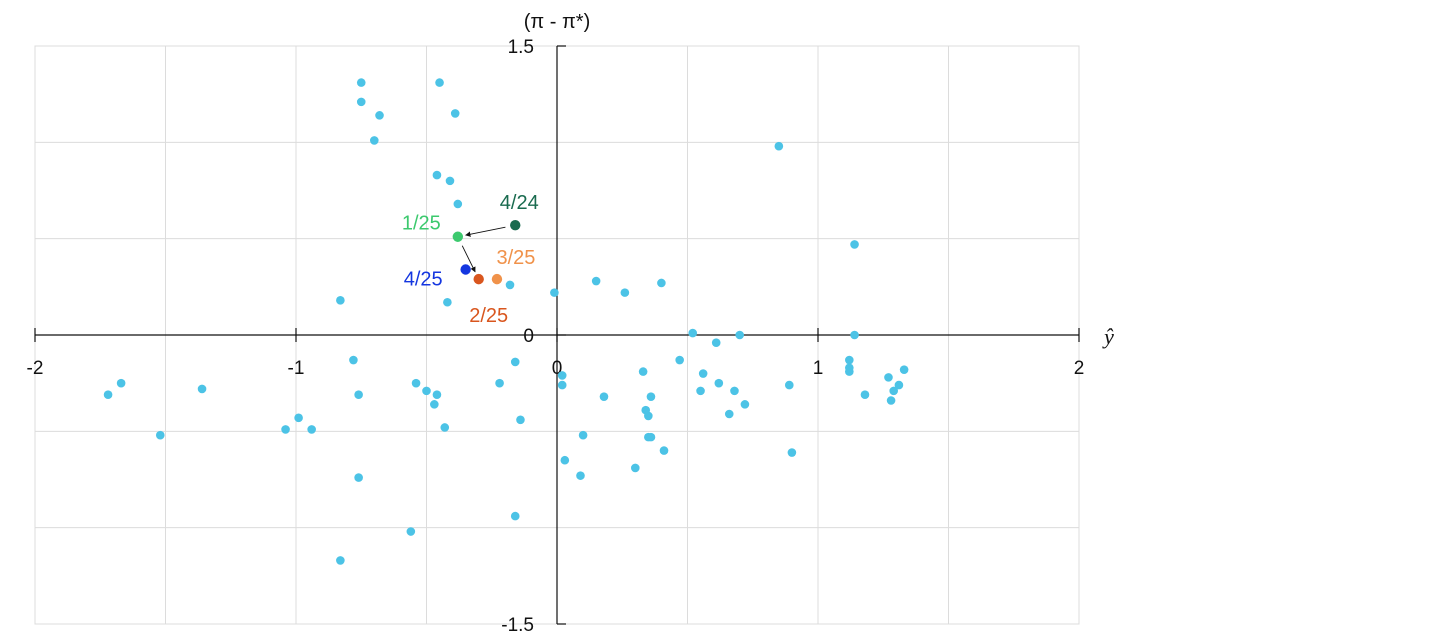 The width and height of the screenshot is (1445, 637). What do you see at coordinates (528, 336) in the screenshot?
I see `y-tick-label: 0` at bounding box center [528, 336].